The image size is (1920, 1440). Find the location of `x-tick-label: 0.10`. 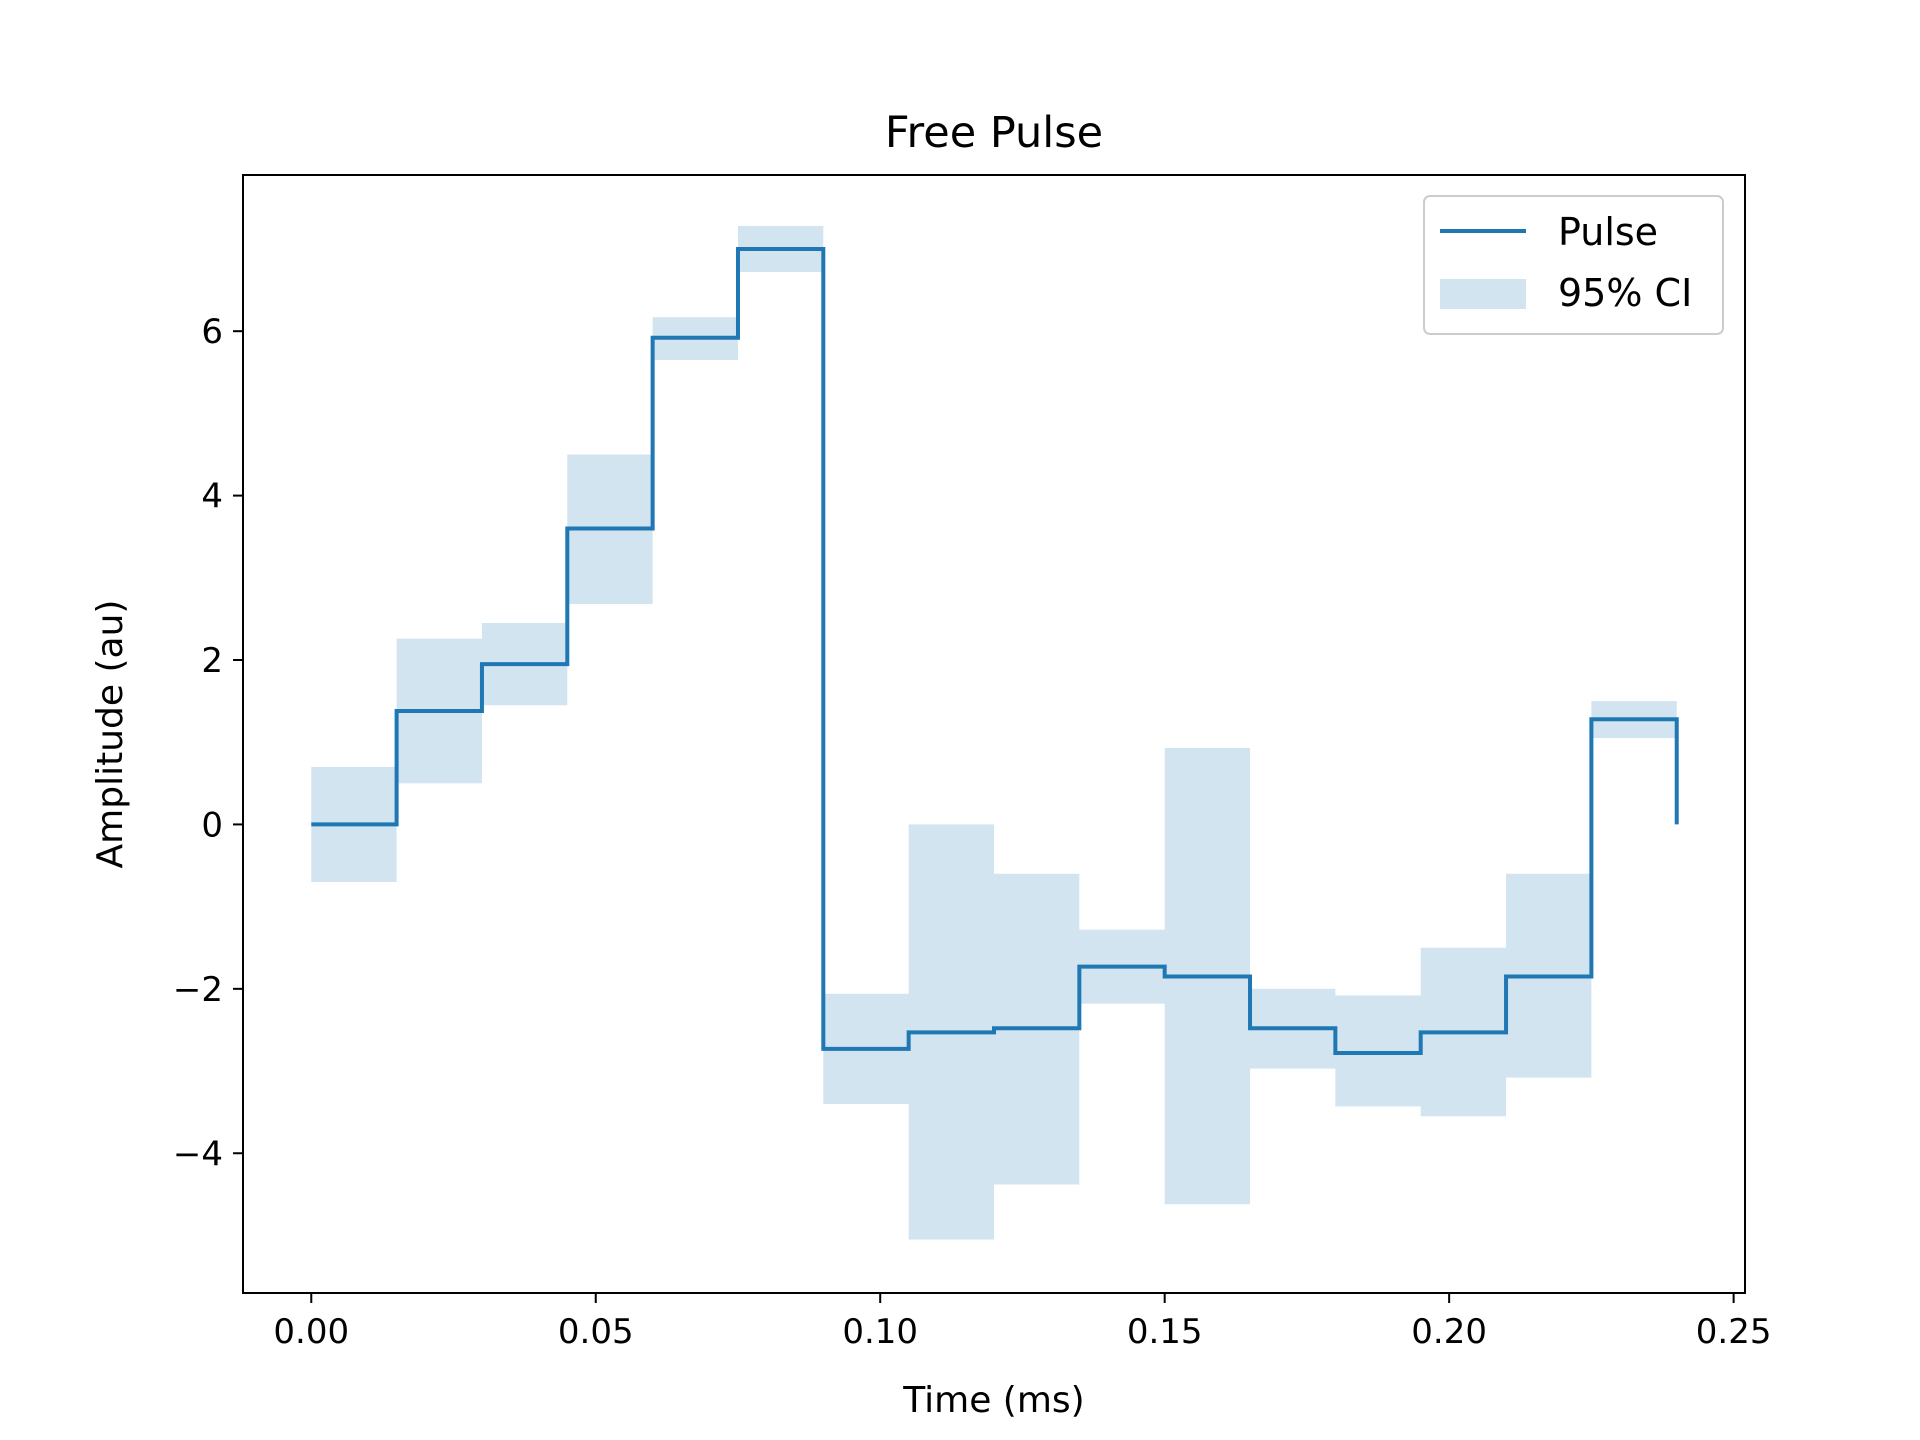

x-tick-label: 0.10 is located at coordinates (880, 1332).